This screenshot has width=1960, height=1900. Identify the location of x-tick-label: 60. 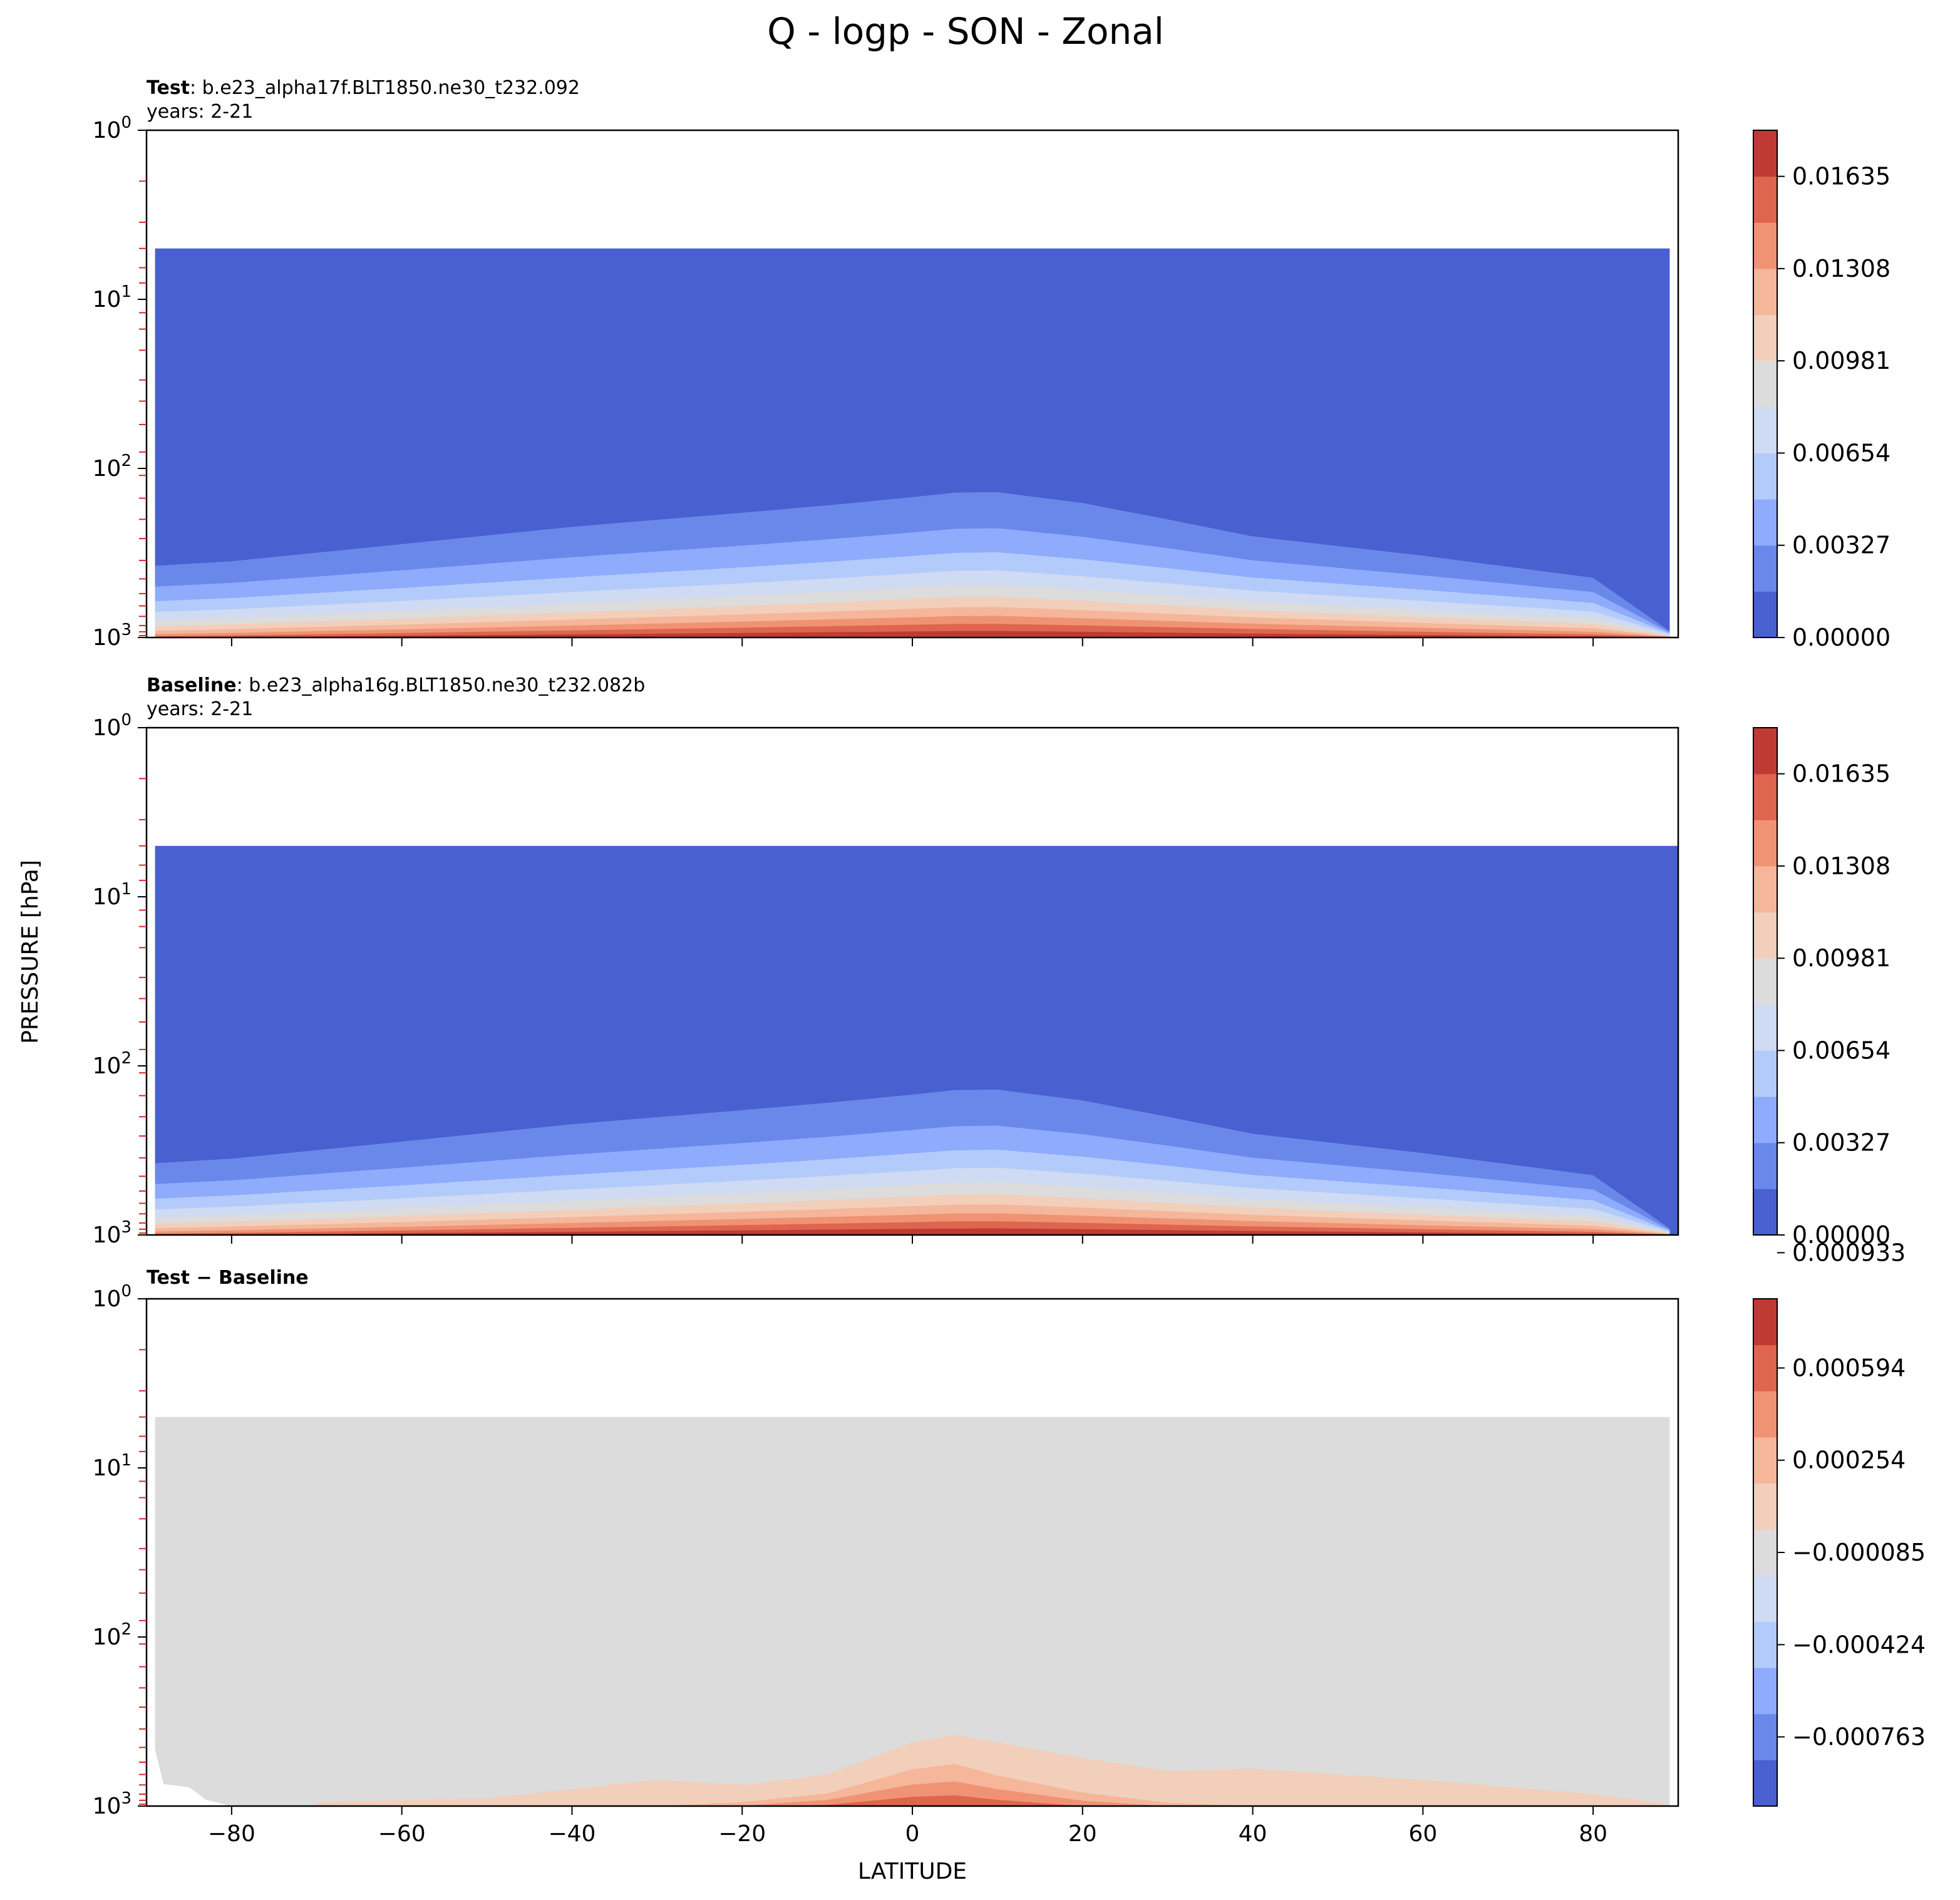
(1422, 1834).